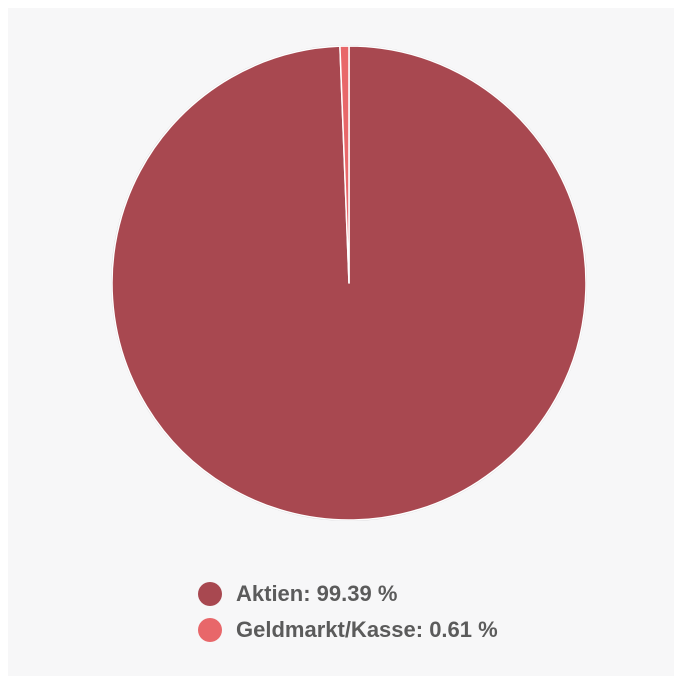  I want to click on legend-item-geldmarkt-kasse: Geldmarkt/Kasse: 0.61 %, so click(348, 630).